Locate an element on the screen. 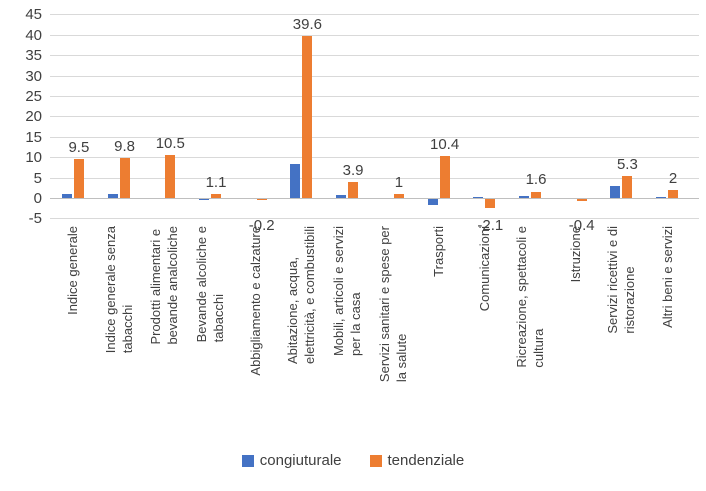 Image resolution: width=706 pixels, height=491 pixels. y-tick-label: 5 is located at coordinates (37, 178).